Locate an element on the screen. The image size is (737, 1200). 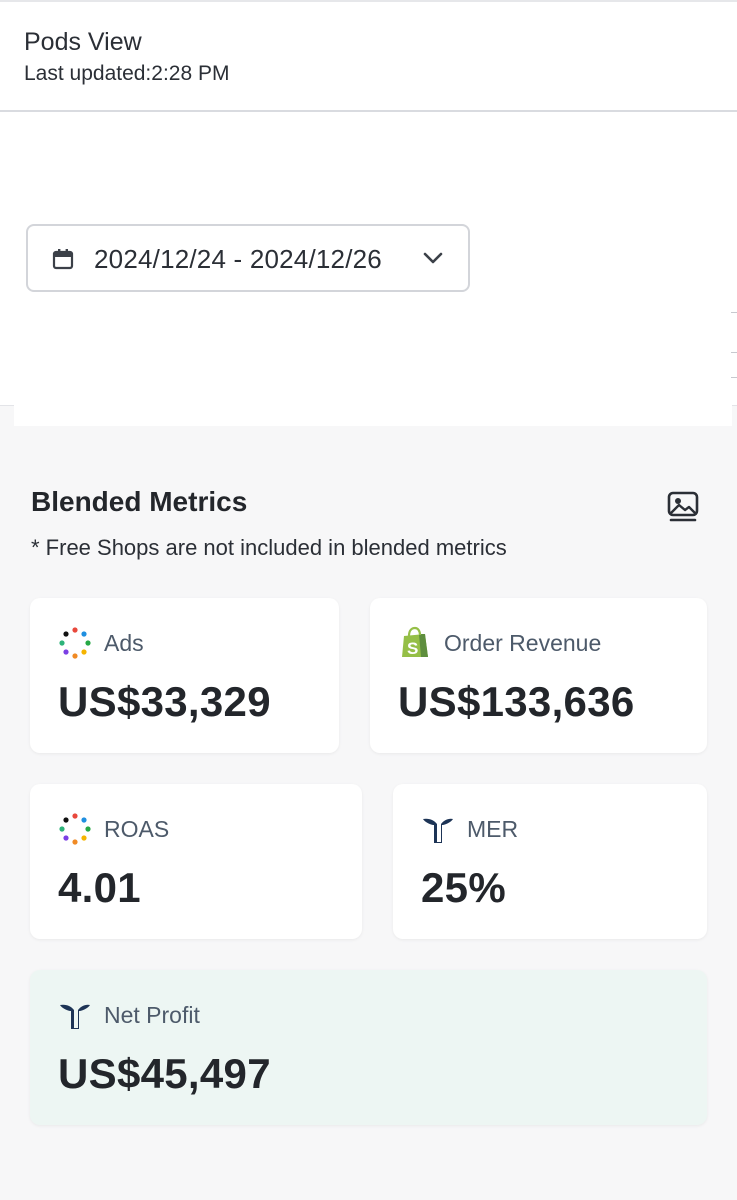
edge-divider is located at coordinates (734, 345).